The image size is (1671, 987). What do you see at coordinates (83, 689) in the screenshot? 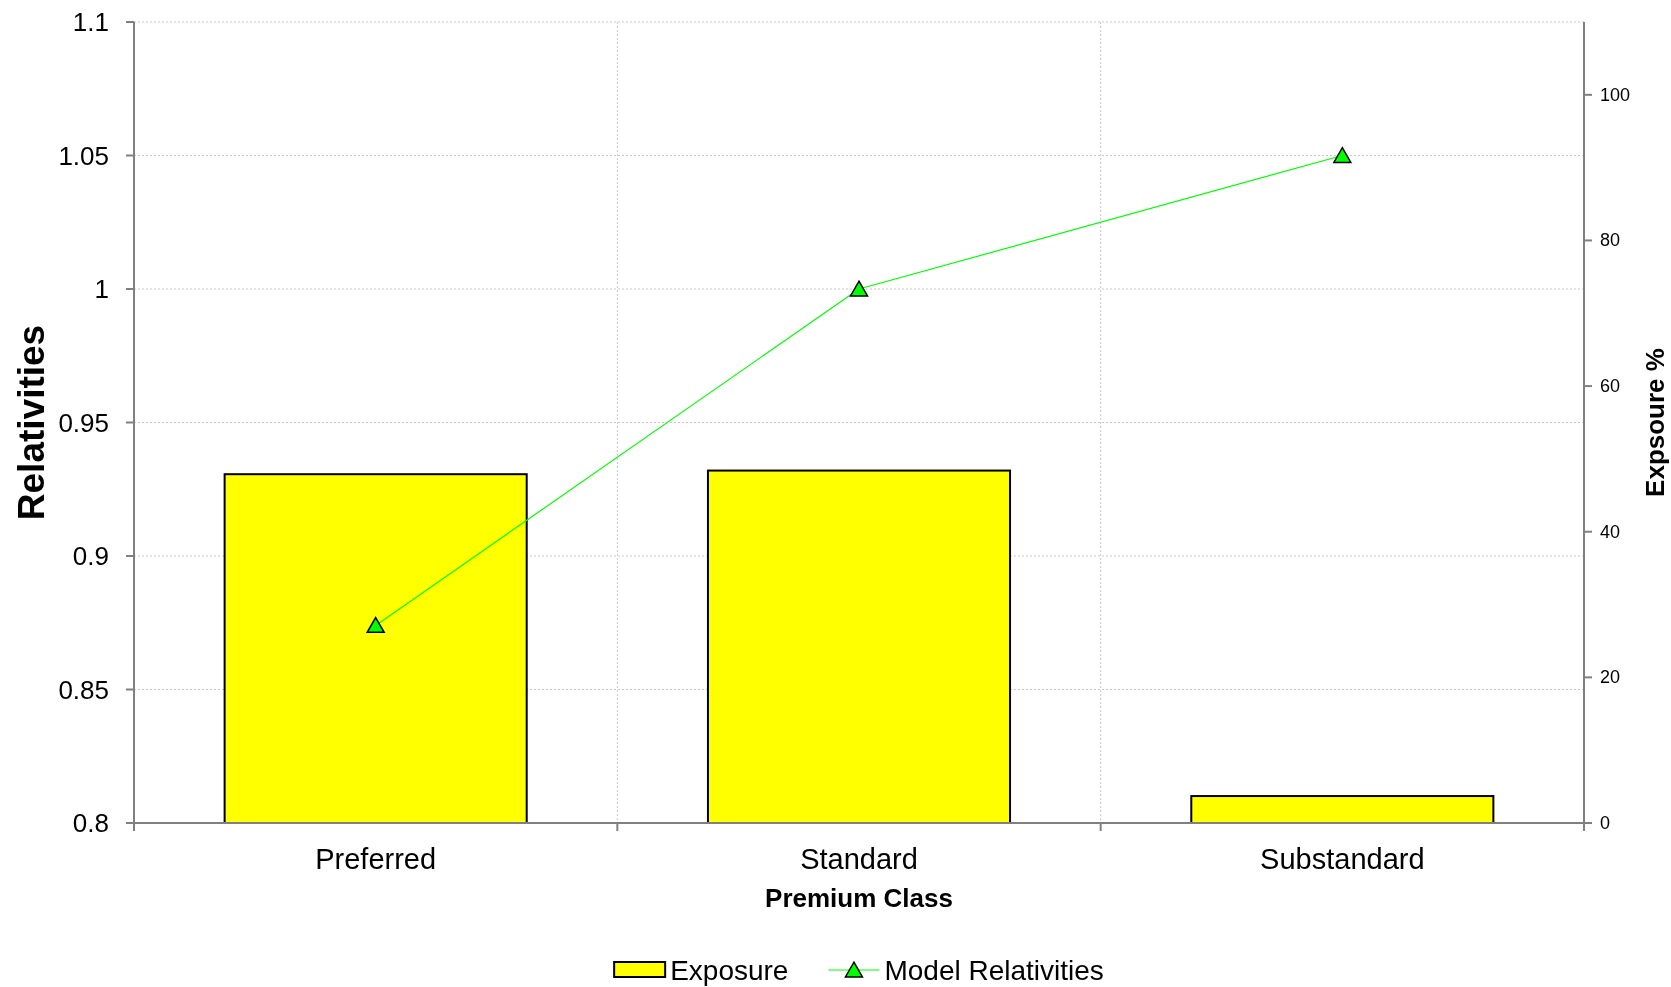
I see `y-tick-label: 0.85` at bounding box center [83, 689].